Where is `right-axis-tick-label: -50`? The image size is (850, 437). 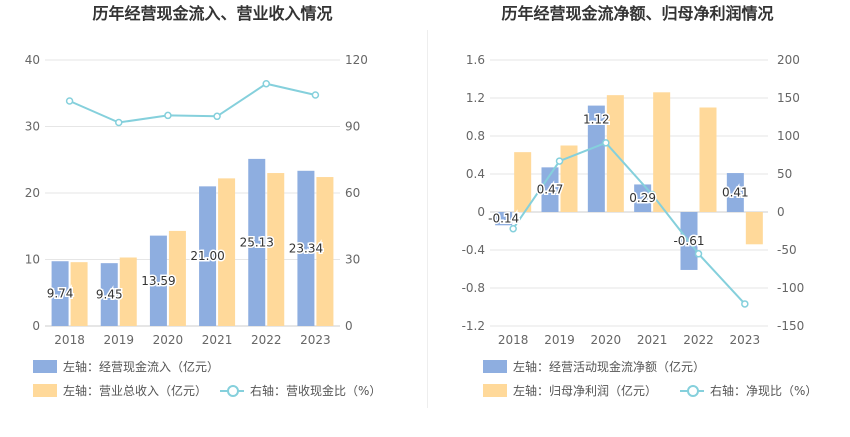
right-axis-tick-label: -50 is located at coordinates (787, 250).